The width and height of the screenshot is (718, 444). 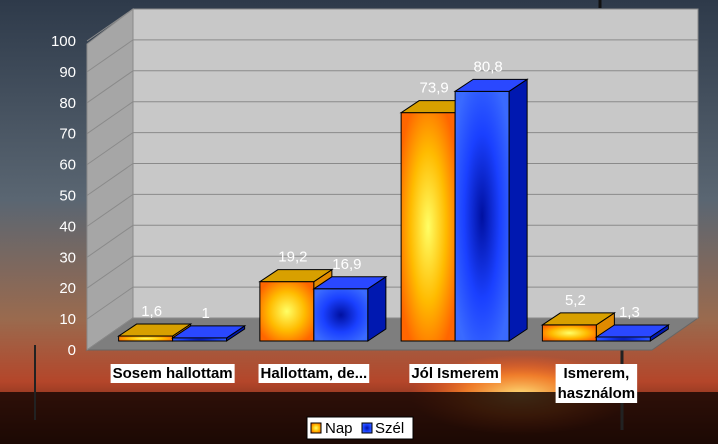 I want to click on svg-text: Jól Ismerem, so click(x=455, y=373).